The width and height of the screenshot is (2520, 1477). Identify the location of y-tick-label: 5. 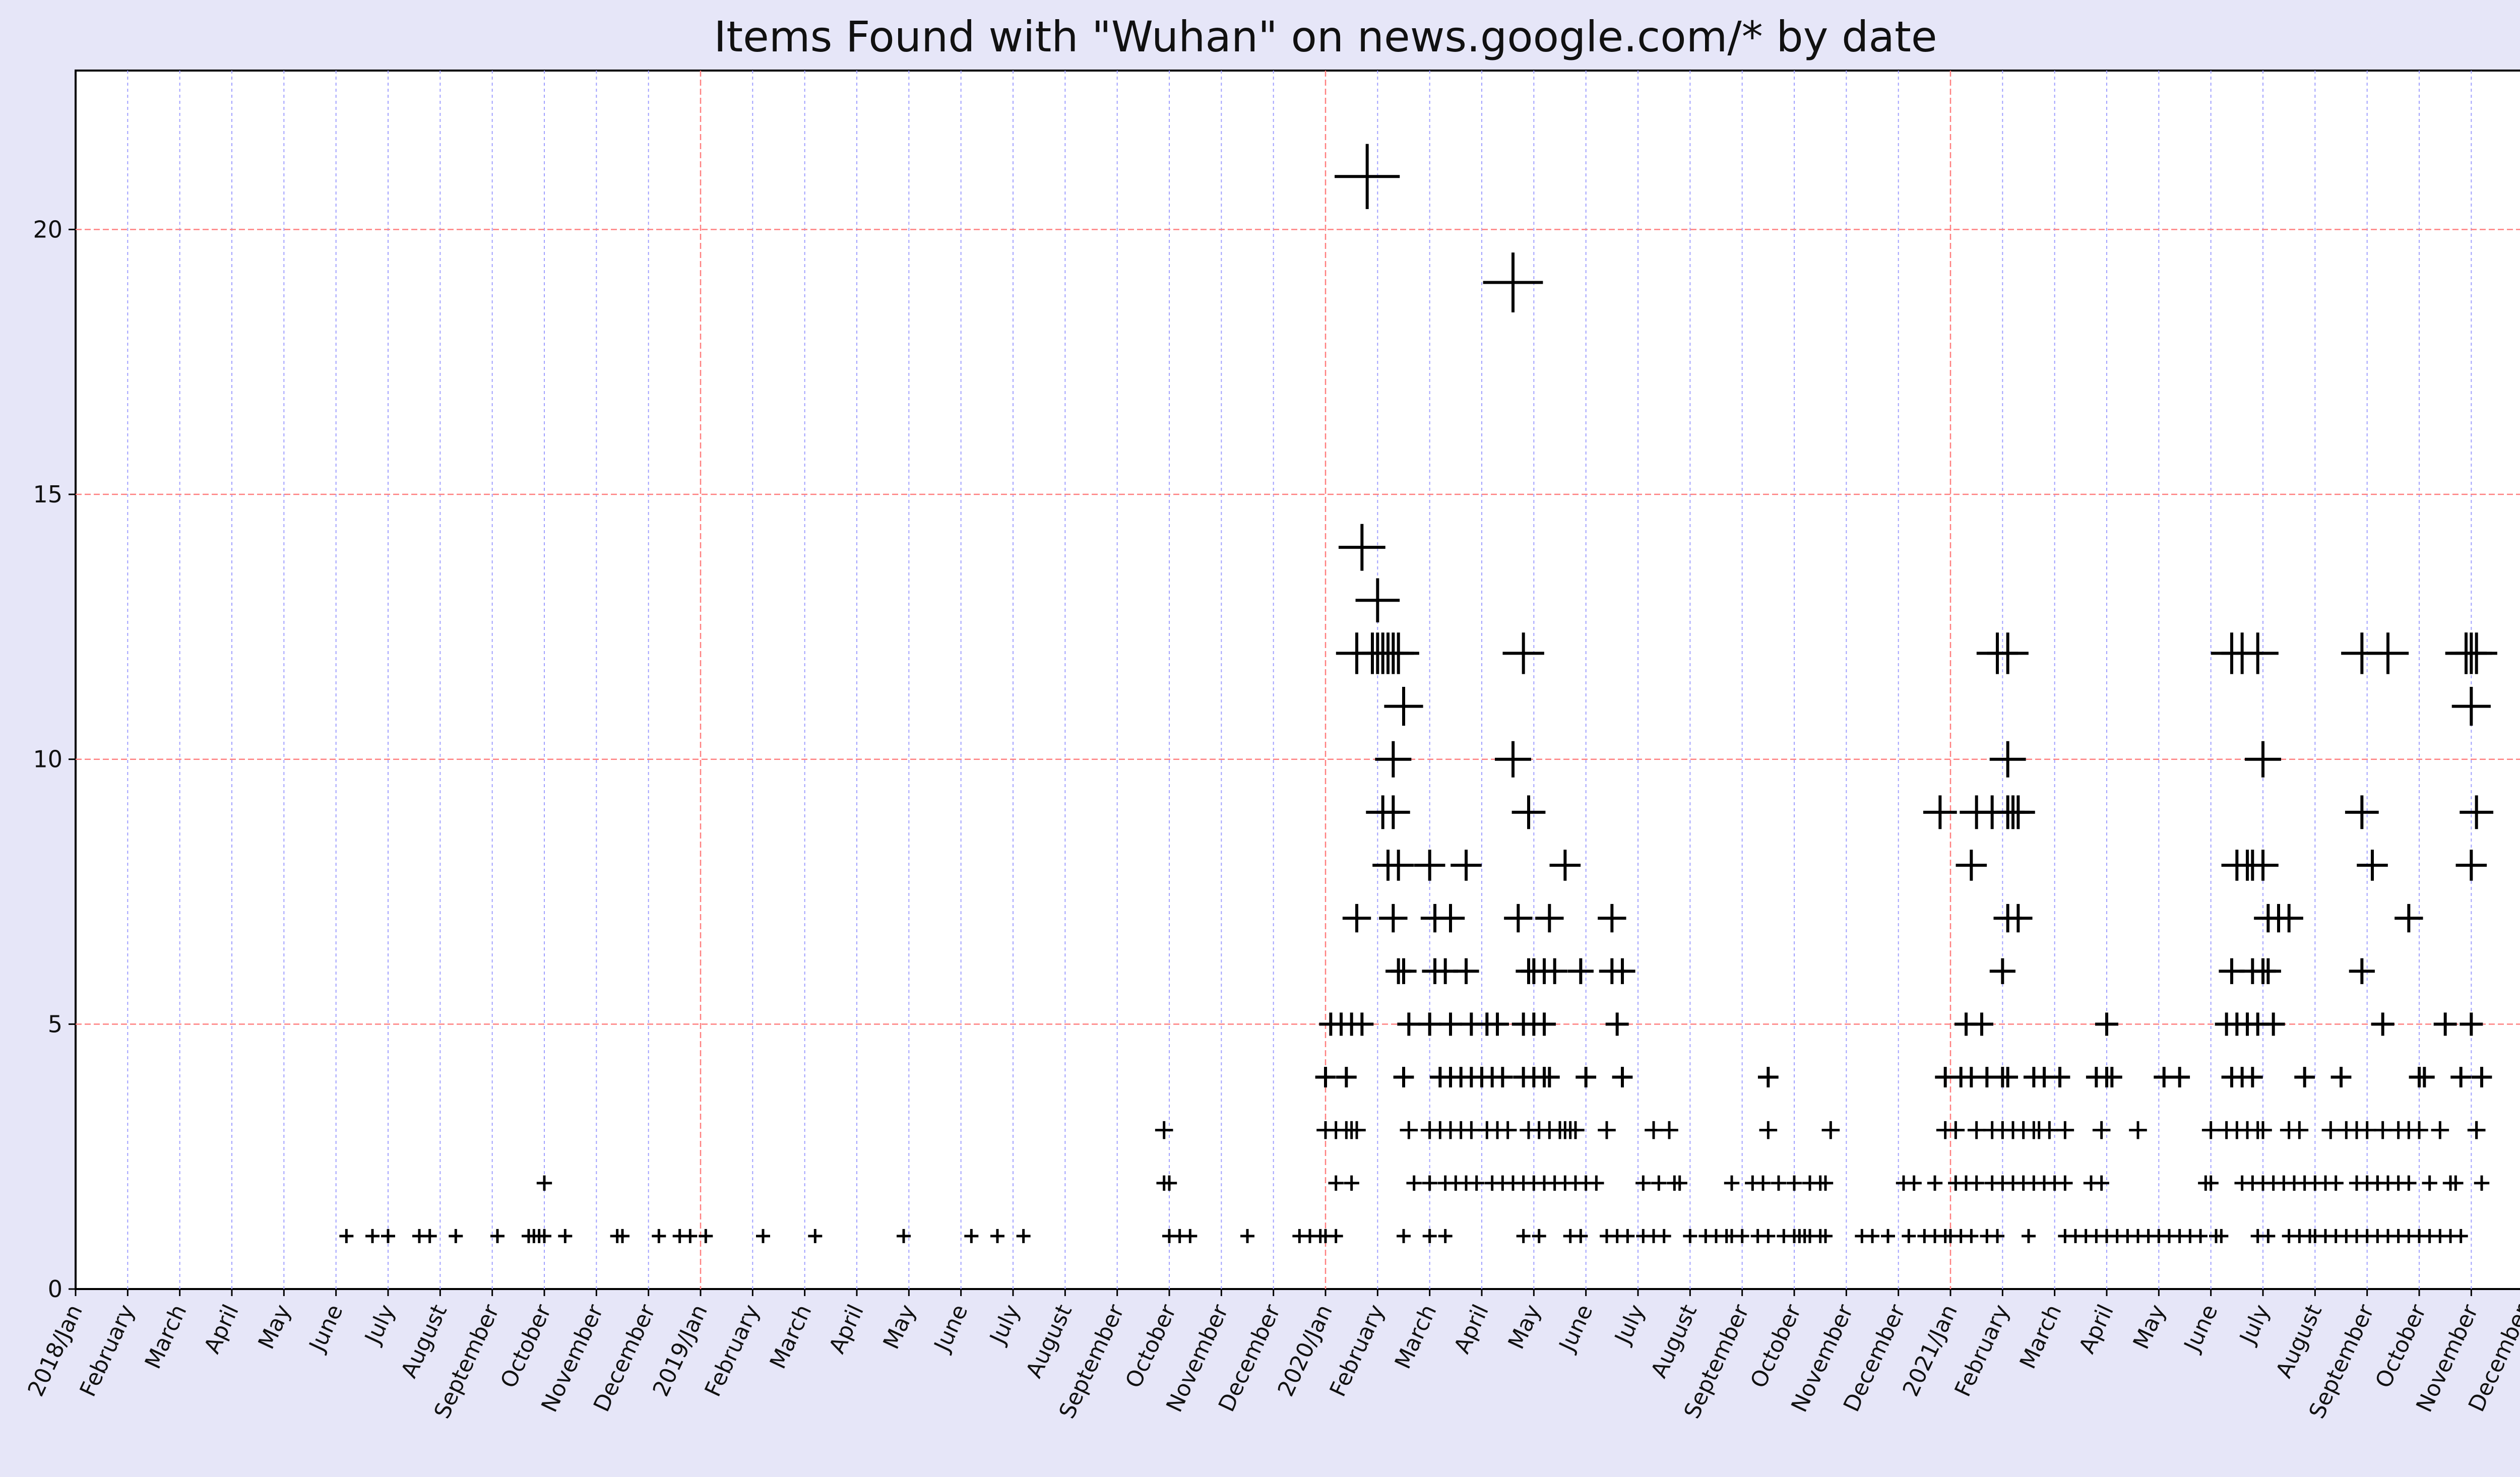
(55, 1024).